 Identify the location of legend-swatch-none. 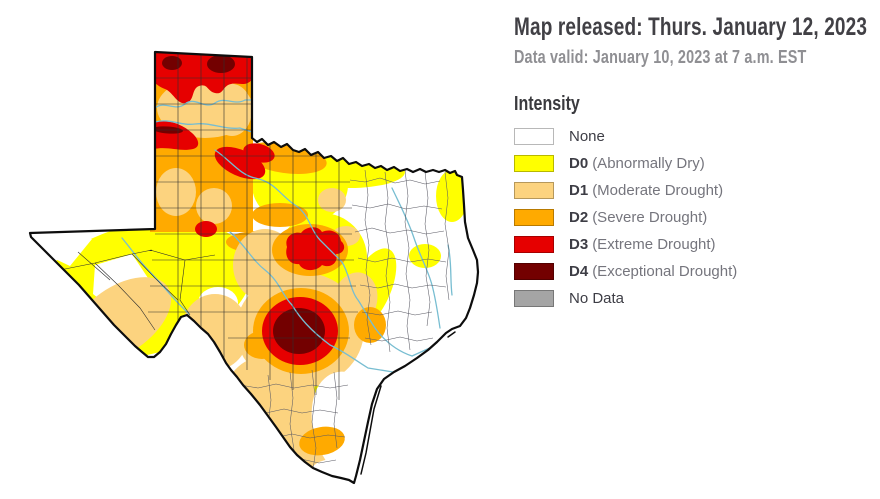
(534, 136).